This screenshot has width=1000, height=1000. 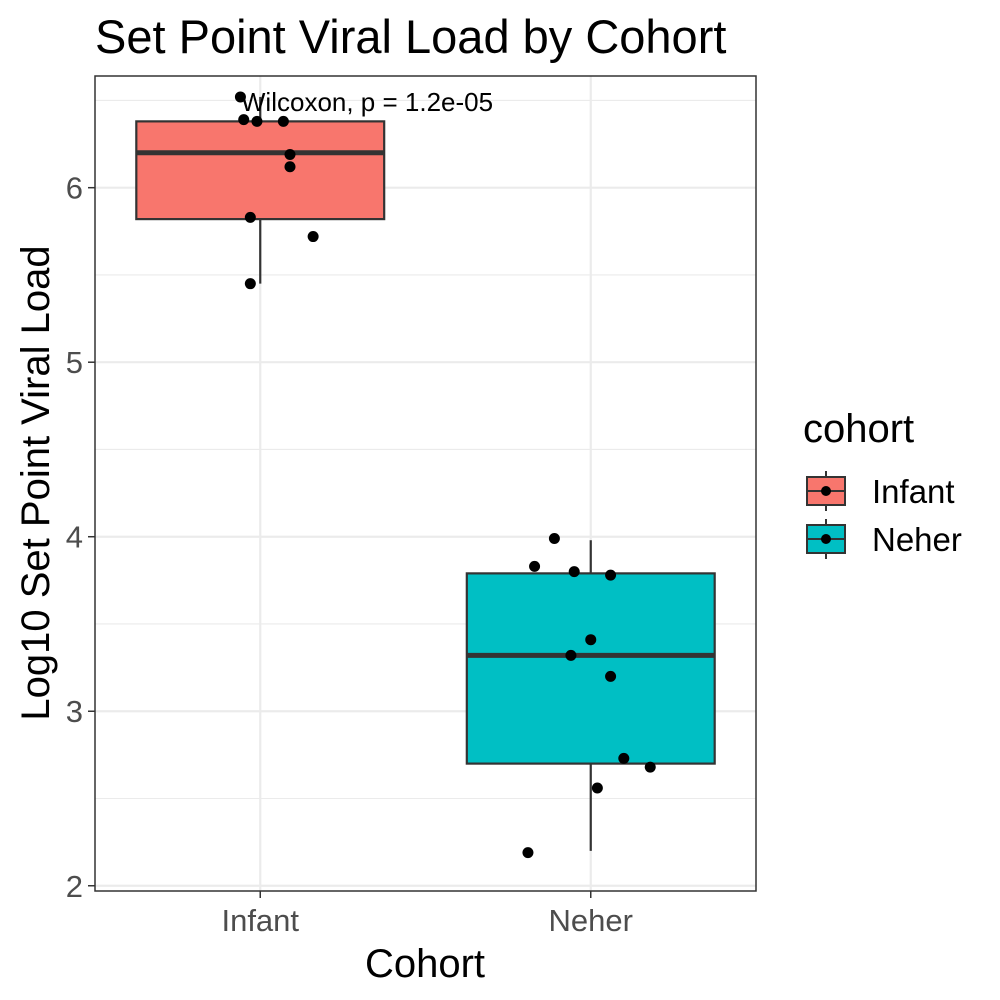 I want to click on y-axis-title: Log10 Set Point Viral Load, so click(x=36, y=482).